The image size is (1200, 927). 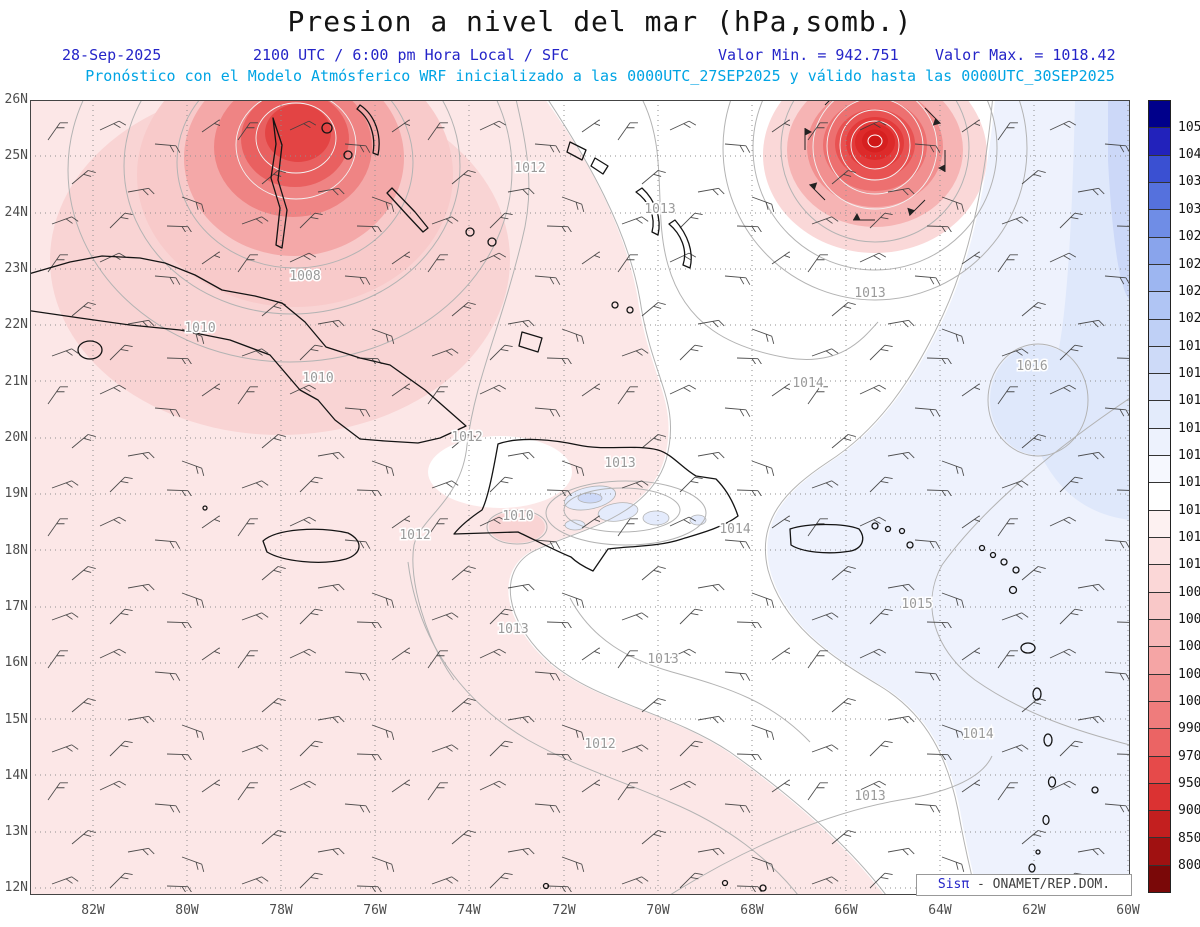 I want to click on lat-axis-label: 16N, so click(x=16, y=662).